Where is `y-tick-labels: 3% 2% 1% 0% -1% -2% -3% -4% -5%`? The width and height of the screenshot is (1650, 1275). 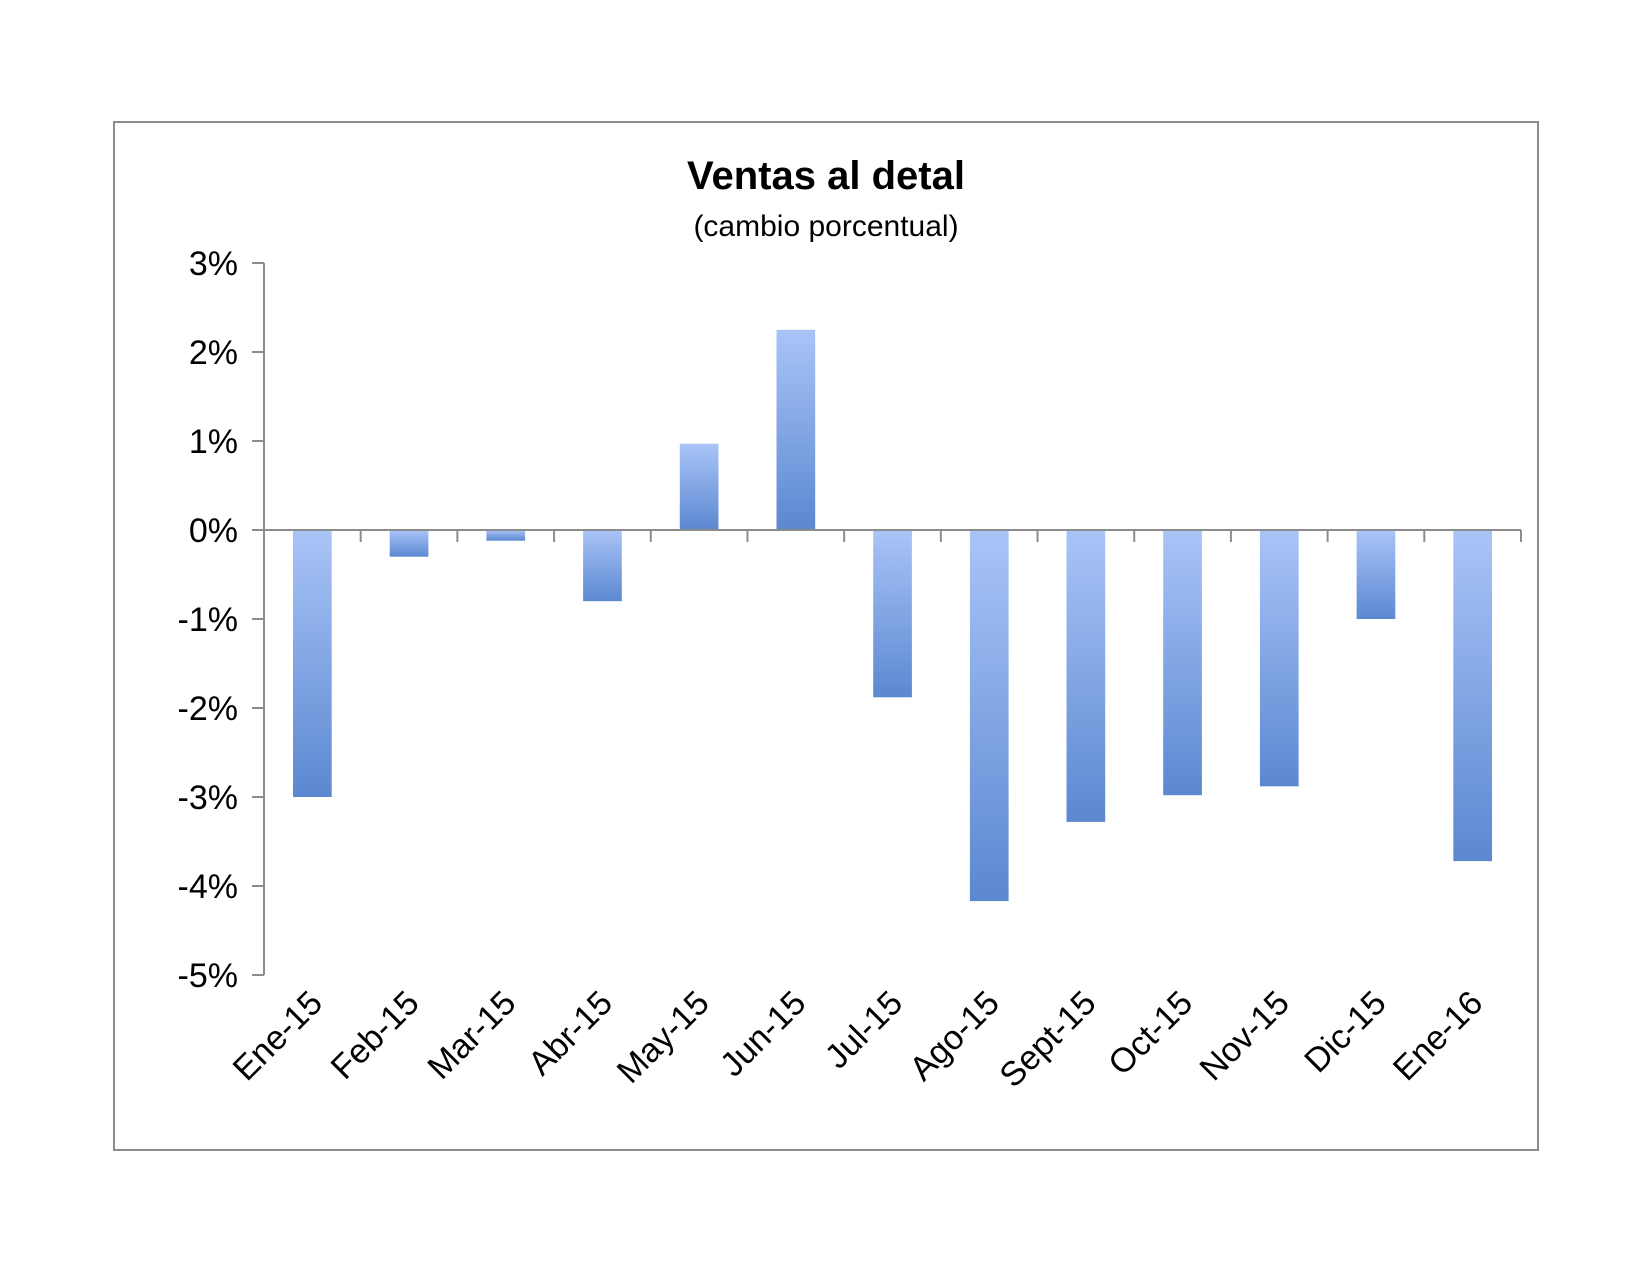 y-tick-labels: 3% 2% 1% 0% -1% -2% -3% -4% -5% is located at coordinates (208, 620).